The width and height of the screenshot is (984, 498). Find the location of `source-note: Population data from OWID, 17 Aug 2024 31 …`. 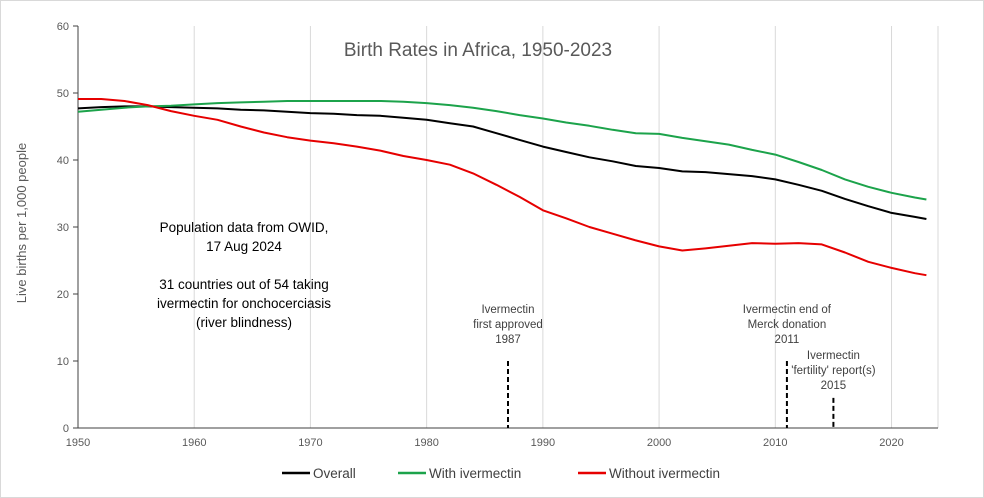

source-note: Population data from OWID, 17 Aug 2024 31 … is located at coordinates (244, 275).